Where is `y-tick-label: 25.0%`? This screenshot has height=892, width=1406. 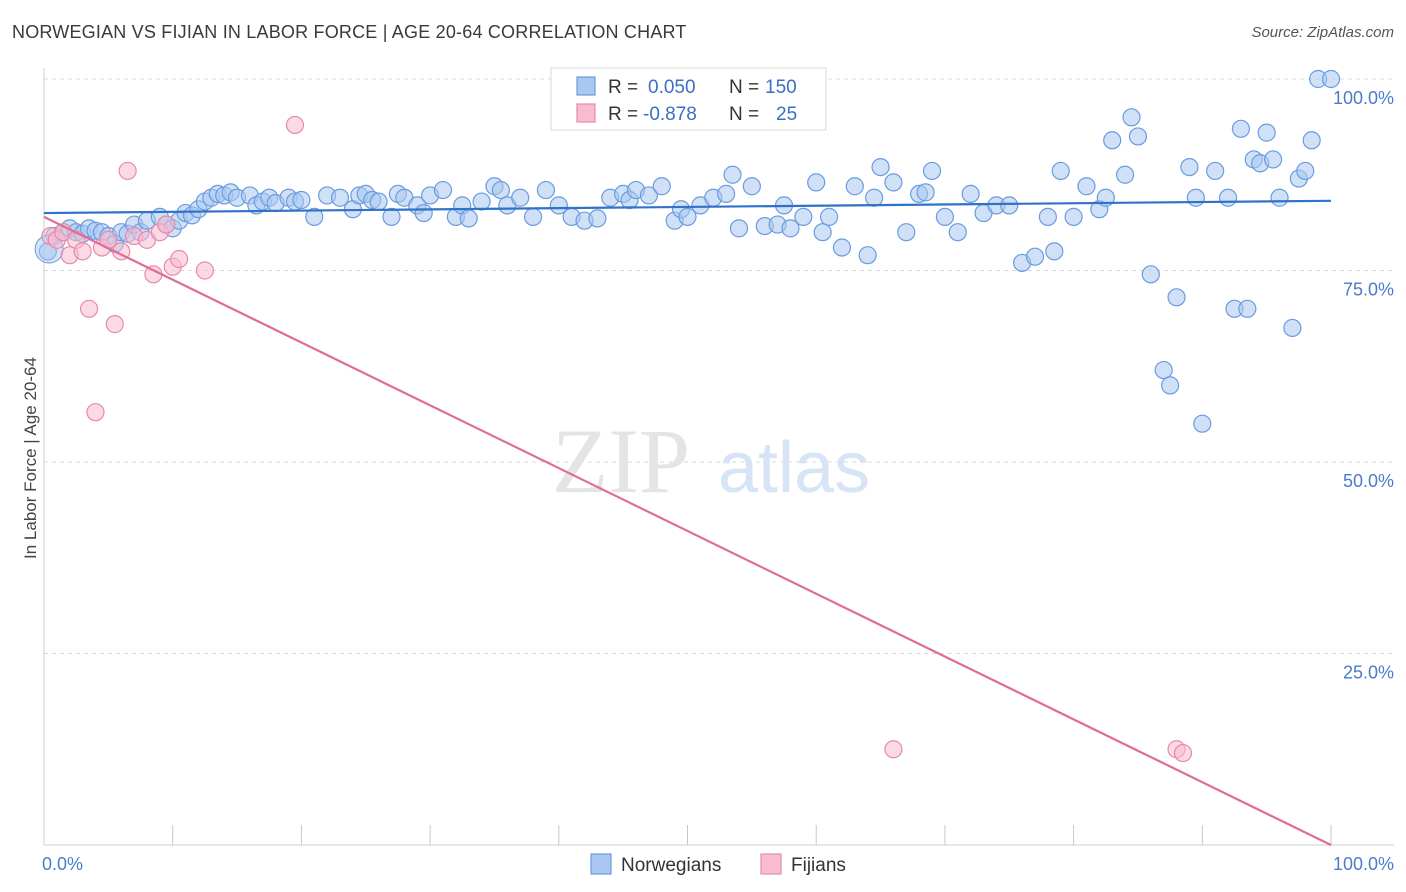
y-tick-label: 25.0% is located at coordinates (1368, 673).